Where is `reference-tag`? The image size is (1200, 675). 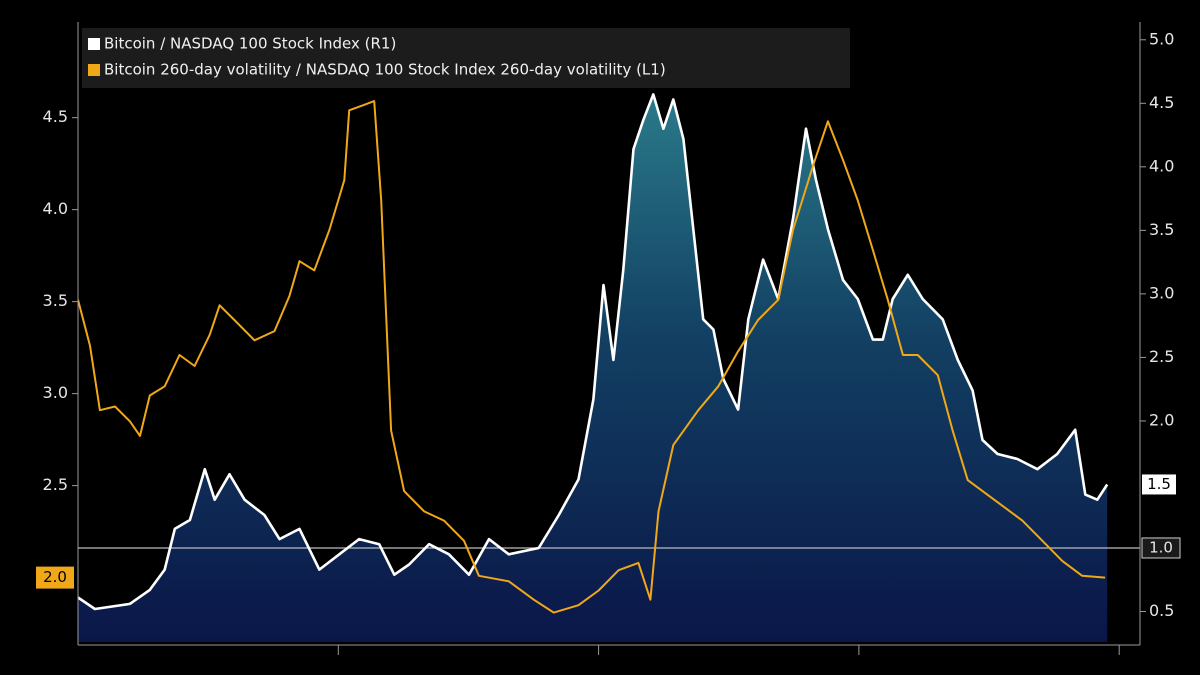
reference-tag is located at coordinates (1161, 548).